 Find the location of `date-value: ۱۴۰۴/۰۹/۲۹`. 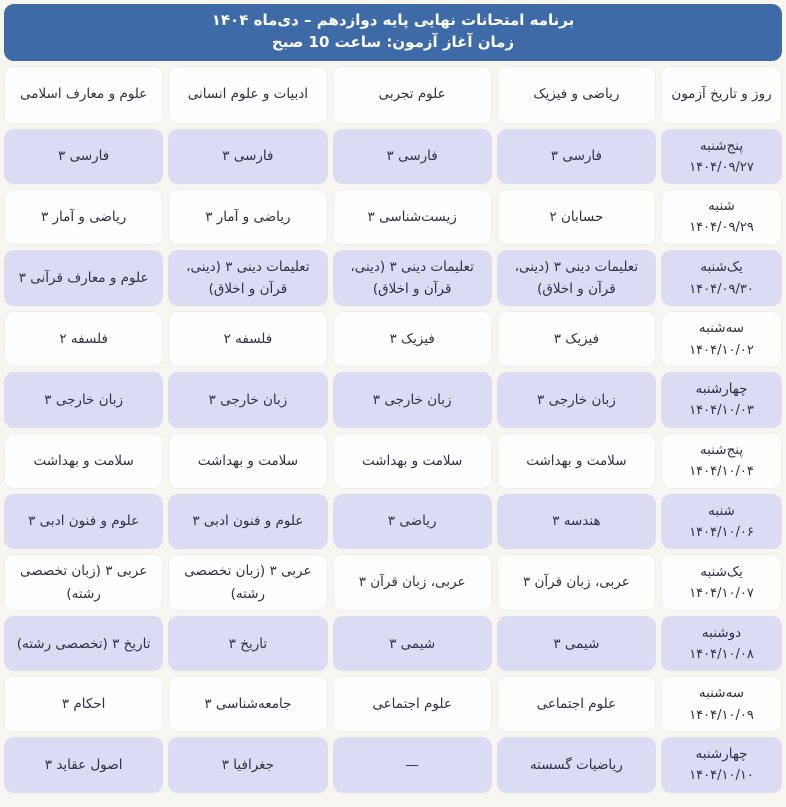

date-value: ۱۴۰۴/۰۹/۲۹ is located at coordinates (721, 228).